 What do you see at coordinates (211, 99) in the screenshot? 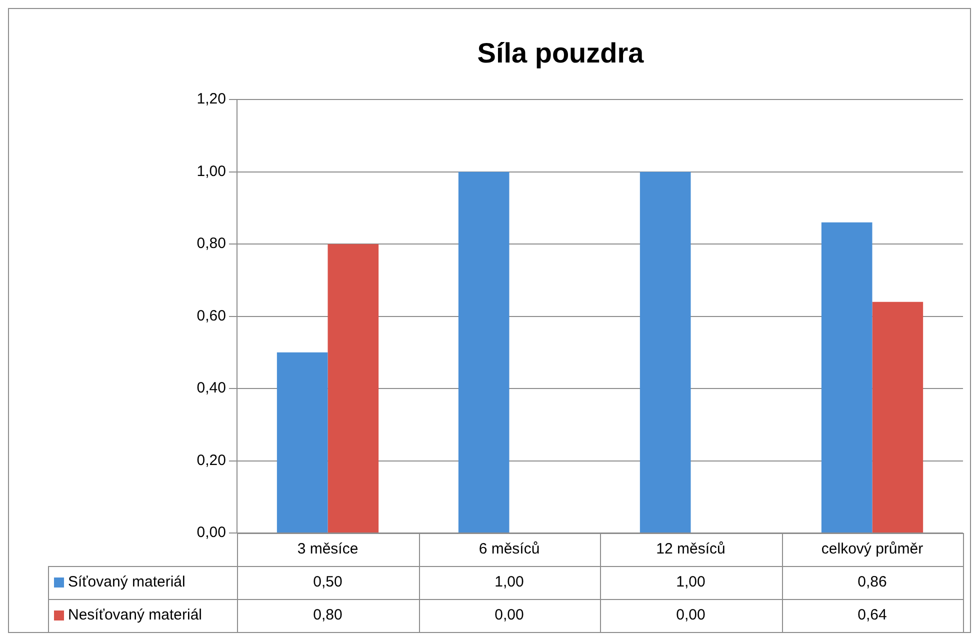
I see `y-tick-label: 1,20` at bounding box center [211, 99].